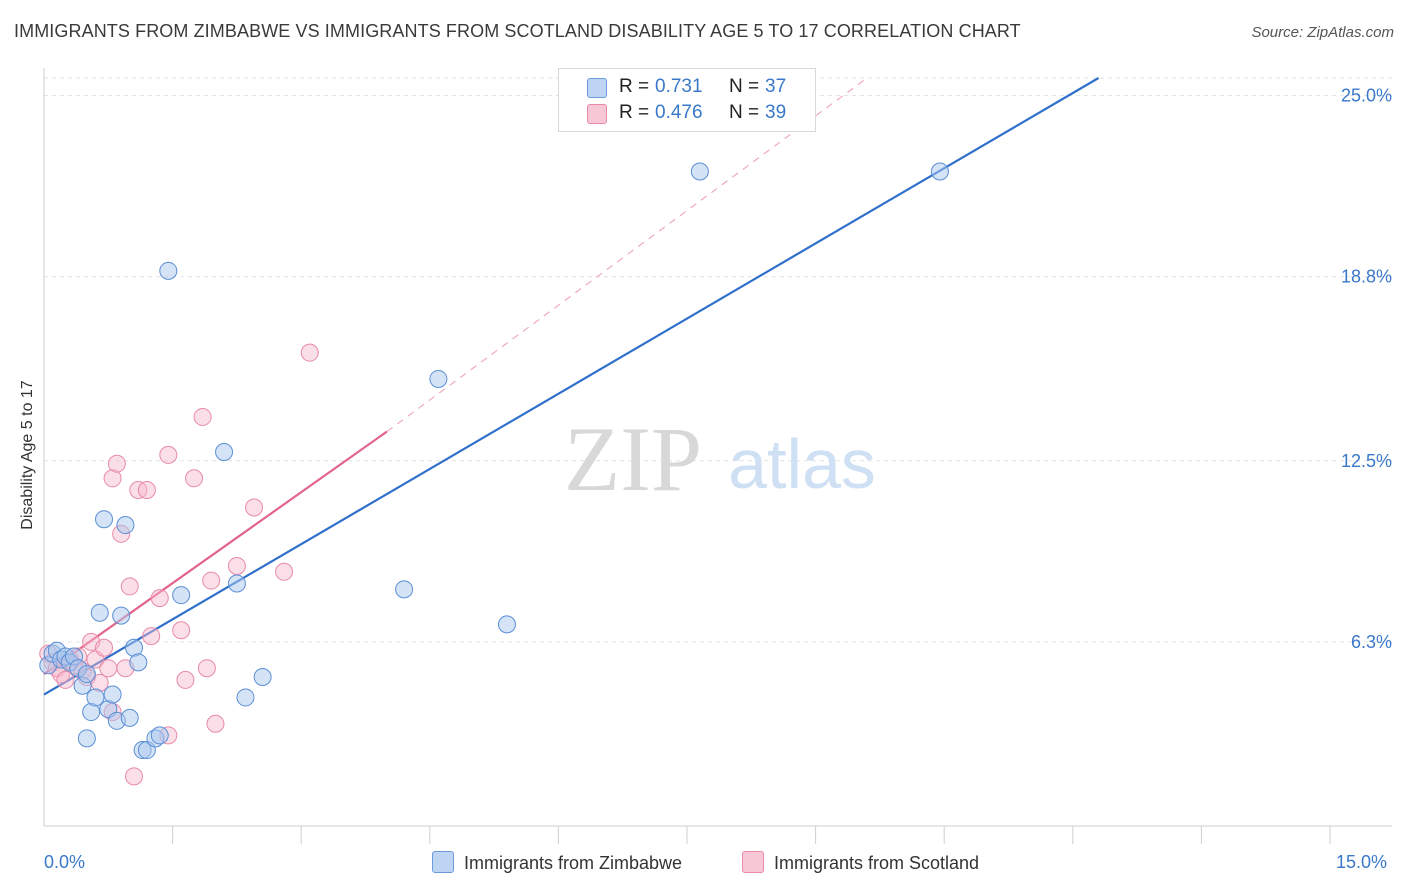 The width and height of the screenshot is (1406, 892). What do you see at coordinates (65, 862) in the screenshot?
I see `x-tick-label-min: 0.0%` at bounding box center [65, 862].